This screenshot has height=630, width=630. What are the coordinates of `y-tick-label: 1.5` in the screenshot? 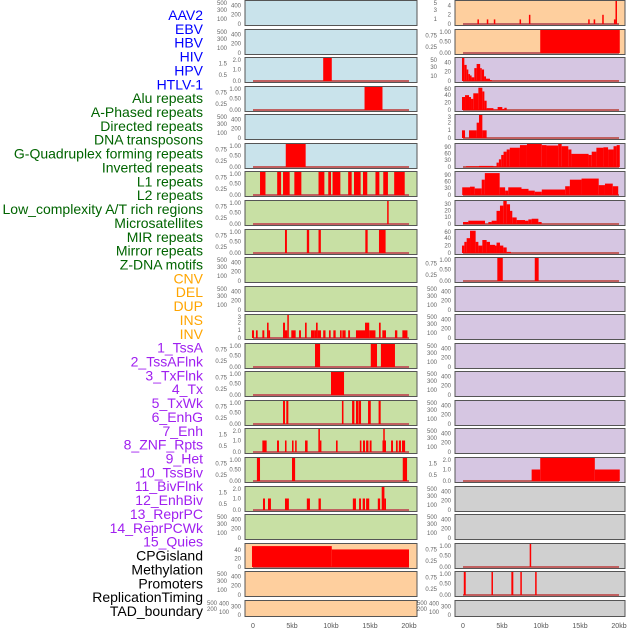 It's located at (223, 494).